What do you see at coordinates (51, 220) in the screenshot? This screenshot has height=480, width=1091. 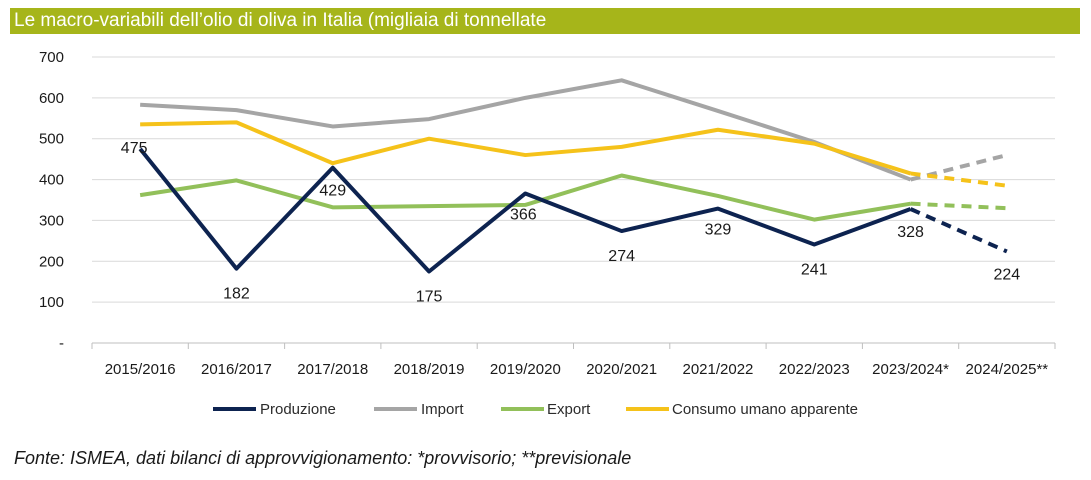 I see `y-tick-label: 300` at bounding box center [51, 220].